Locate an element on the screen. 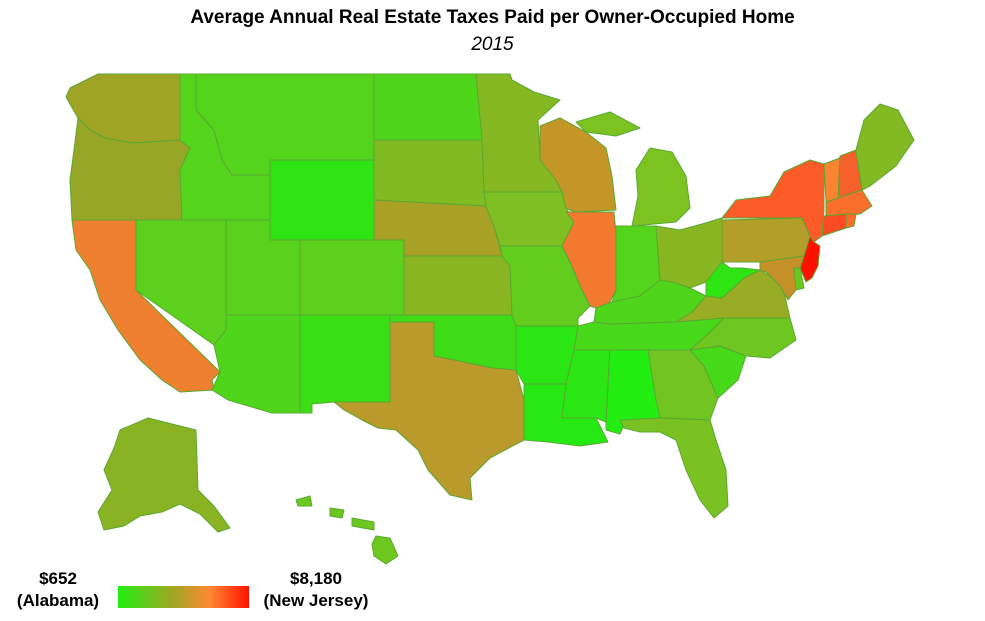 This screenshot has height=621, width=985. state-massachusetts is located at coordinates (849, 203).